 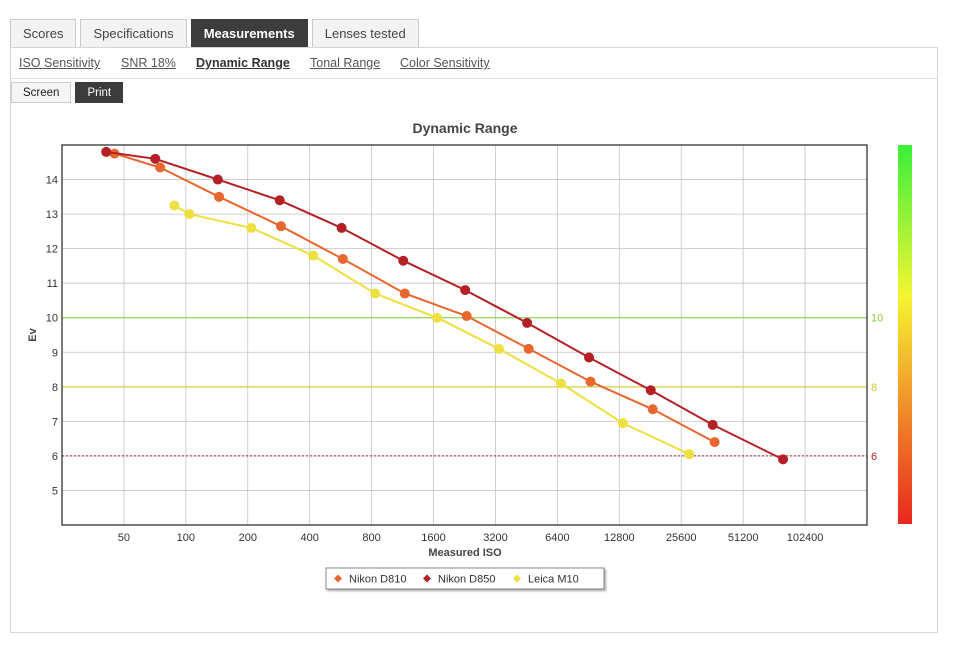 What do you see at coordinates (517, 578) in the screenshot?
I see `legend-marker-leica-m10` at bounding box center [517, 578].